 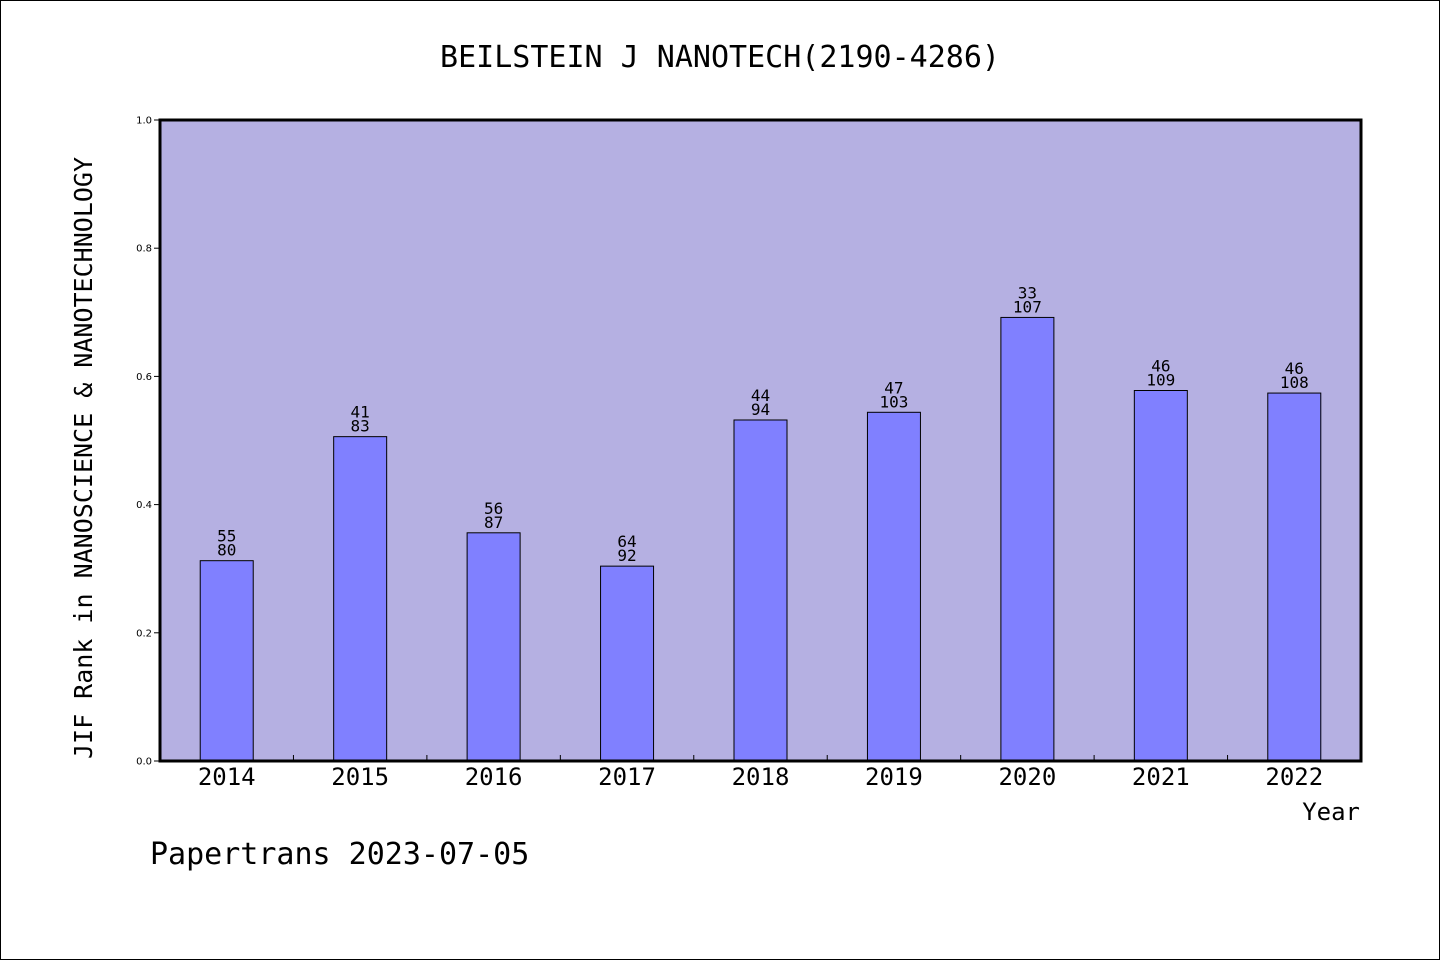 What do you see at coordinates (360, 426) in the screenshot?
I see `total-label-2015: 83` at bounding box center [360, 426].